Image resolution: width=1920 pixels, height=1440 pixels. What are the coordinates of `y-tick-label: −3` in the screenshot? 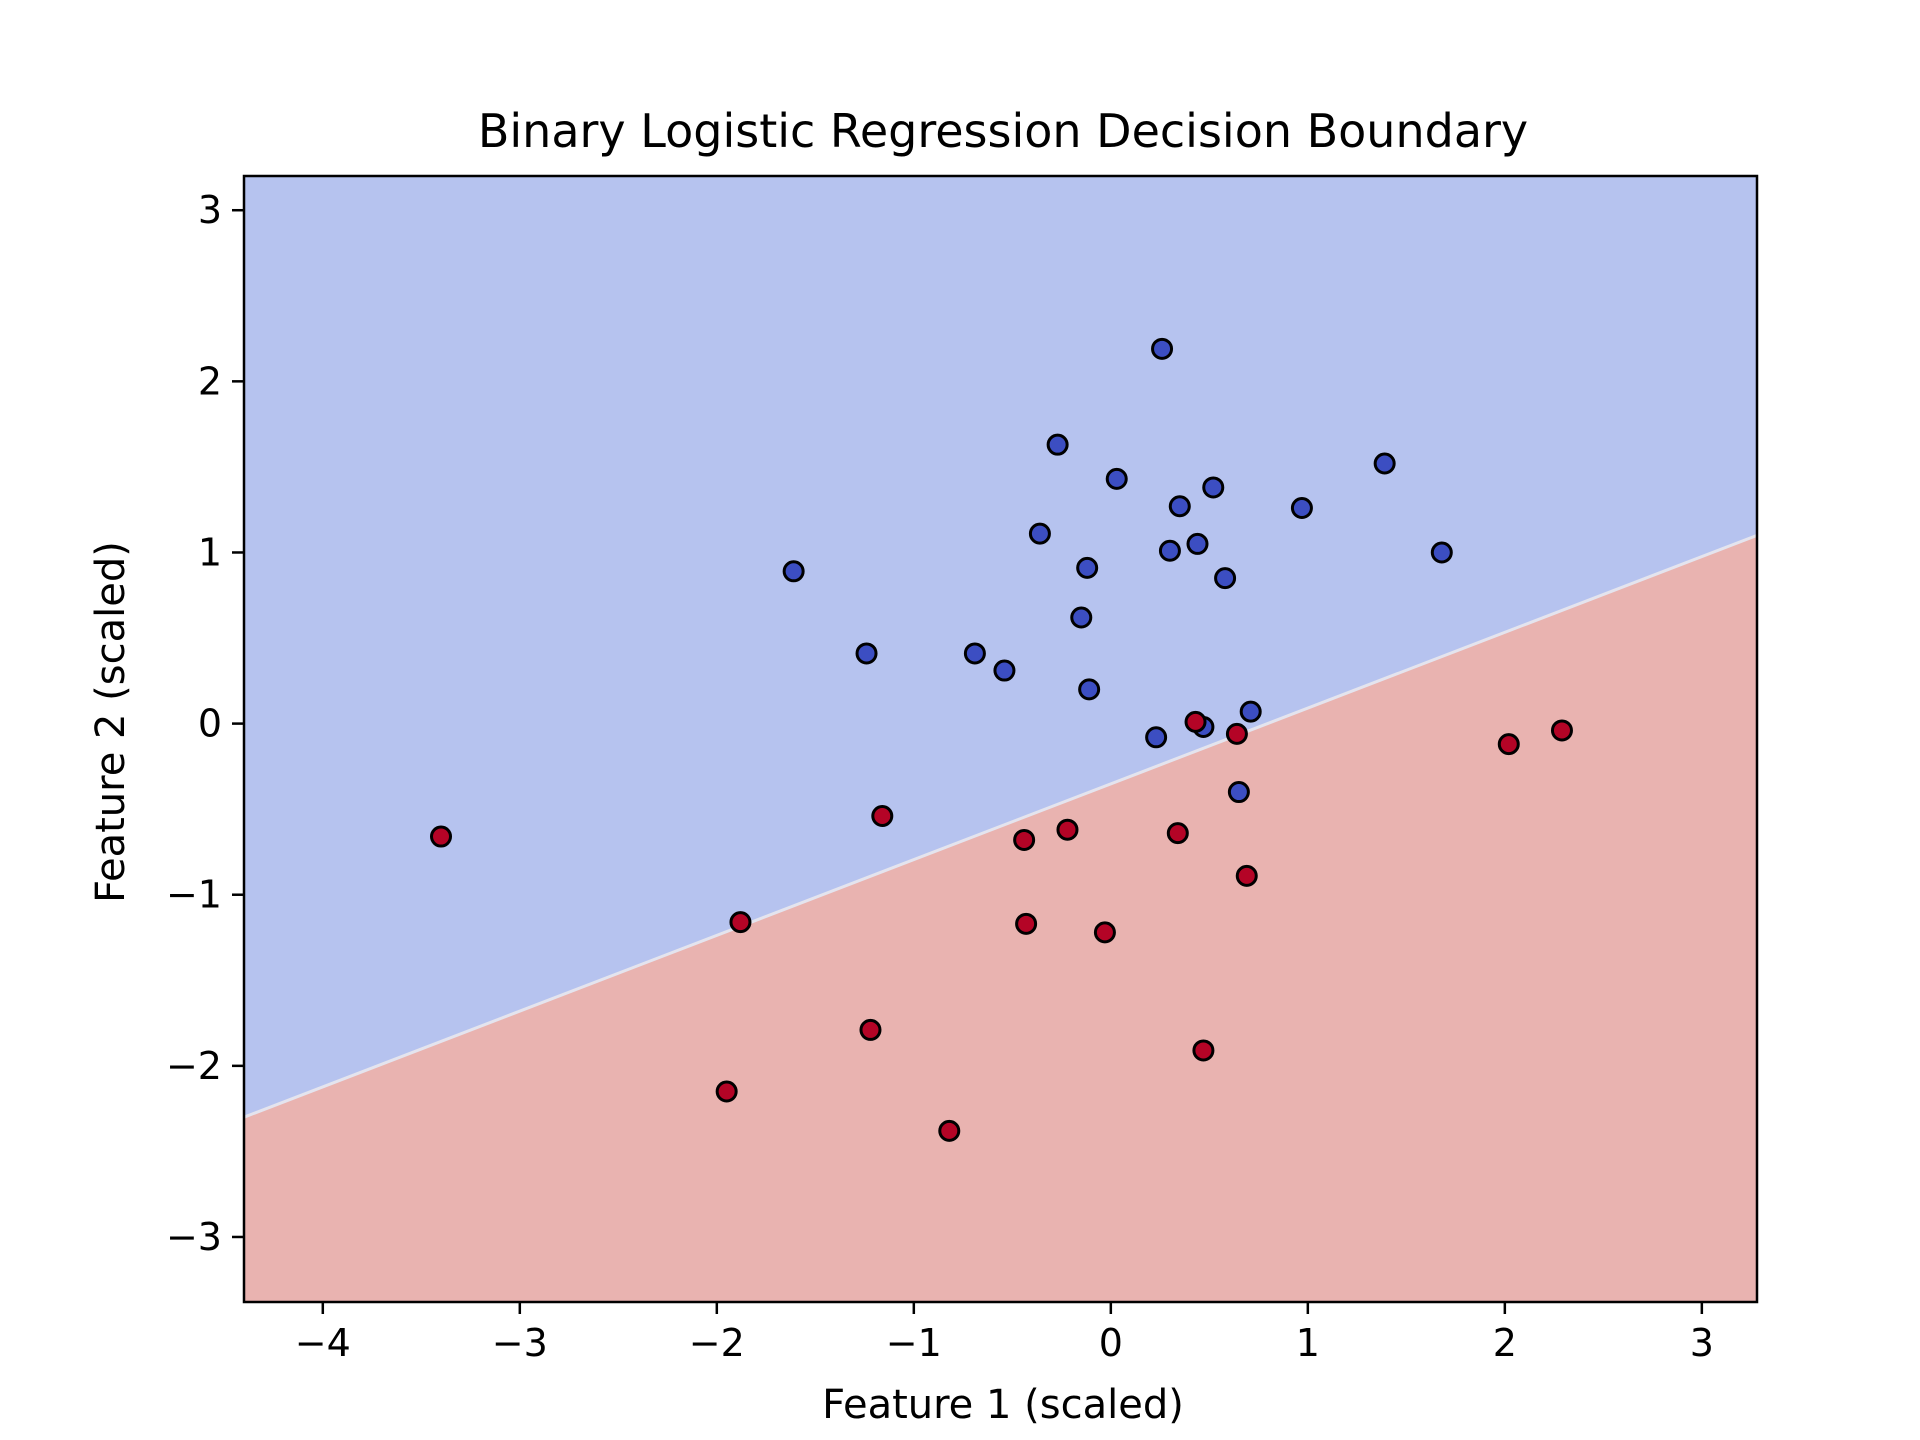 It's located at (194, 1237).